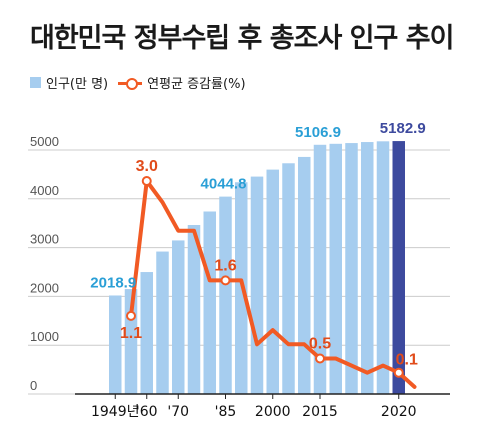 The height and width of the screenshot is (426, 480). I want to click on legend: 인구(만 명) 연평균 증감률(%), so click(138, 82).